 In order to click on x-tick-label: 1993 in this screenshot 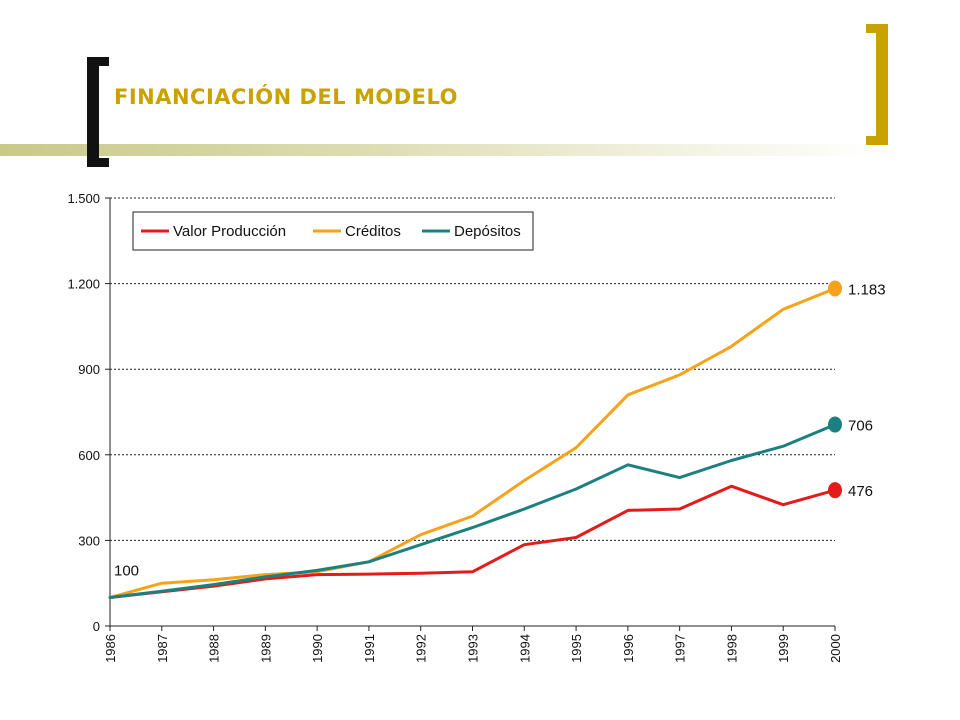, I will do `click(473, 648)`.